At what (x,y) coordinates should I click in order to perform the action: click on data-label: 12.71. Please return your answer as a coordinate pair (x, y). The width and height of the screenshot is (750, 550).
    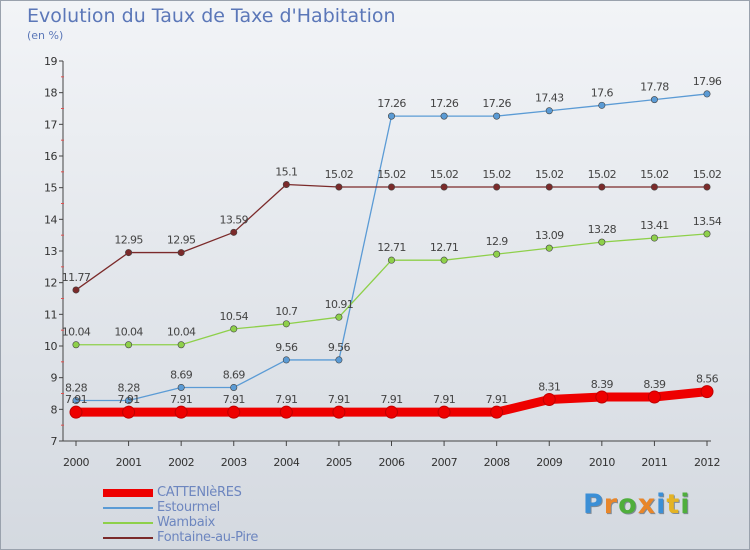
    Looking at the image, I should click on (391, 247).